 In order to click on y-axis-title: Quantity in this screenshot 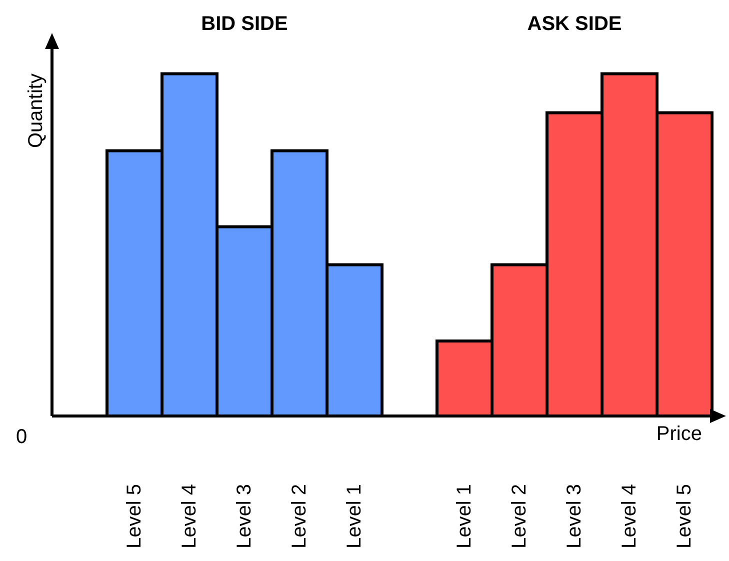, I will do `click(36, 111)`.